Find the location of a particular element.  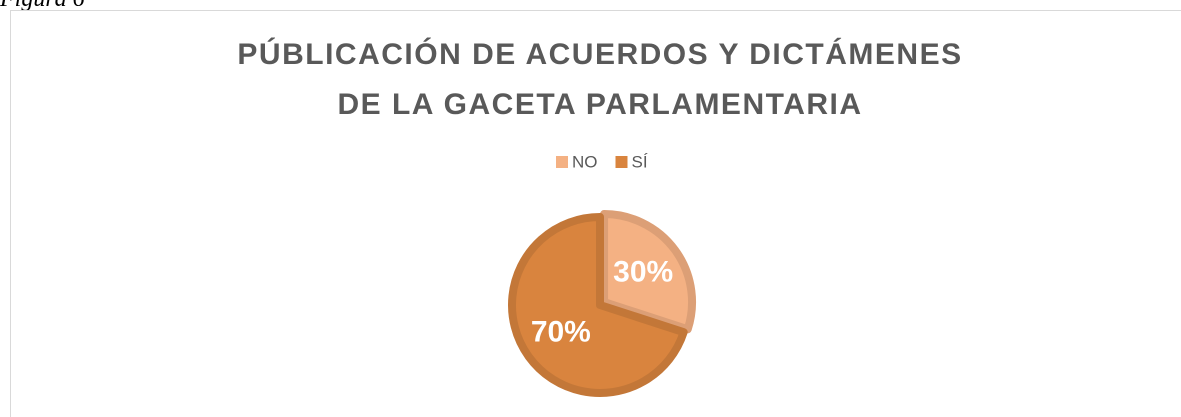

data-label: 30% is located at coordinates (643, 272).